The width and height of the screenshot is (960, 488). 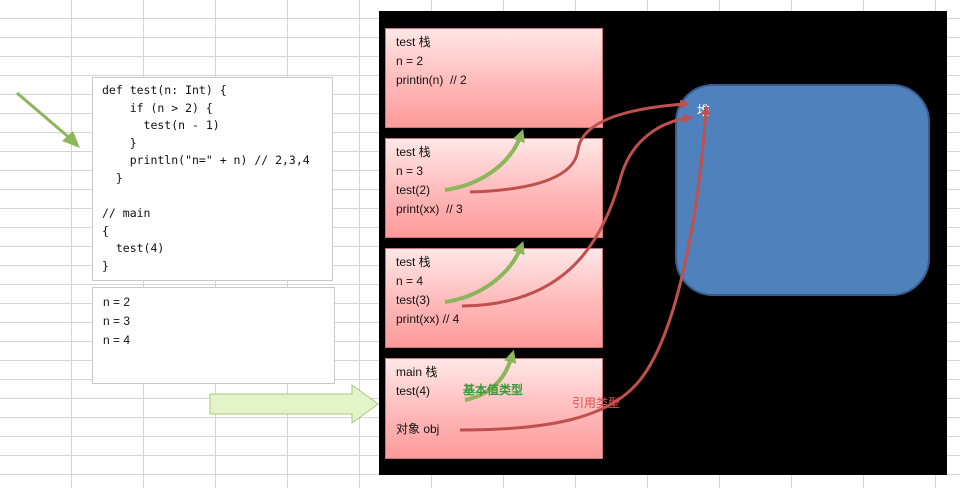 I want to click on frame-line: test(3), so click(x=413, y=300).